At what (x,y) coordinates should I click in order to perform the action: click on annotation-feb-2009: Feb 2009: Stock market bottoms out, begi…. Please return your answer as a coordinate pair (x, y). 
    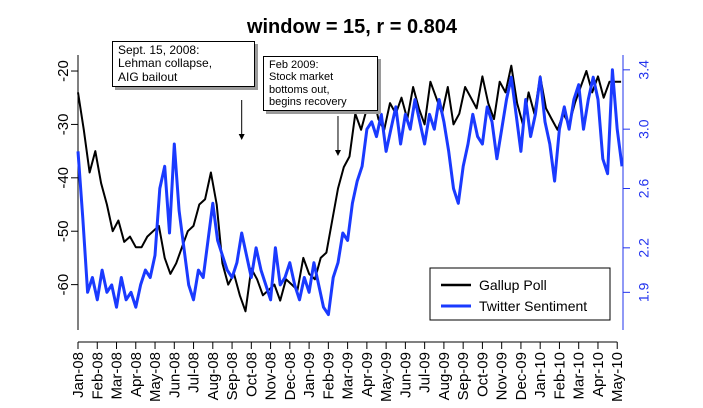
    Looking at the image, I should click on (320, 84).